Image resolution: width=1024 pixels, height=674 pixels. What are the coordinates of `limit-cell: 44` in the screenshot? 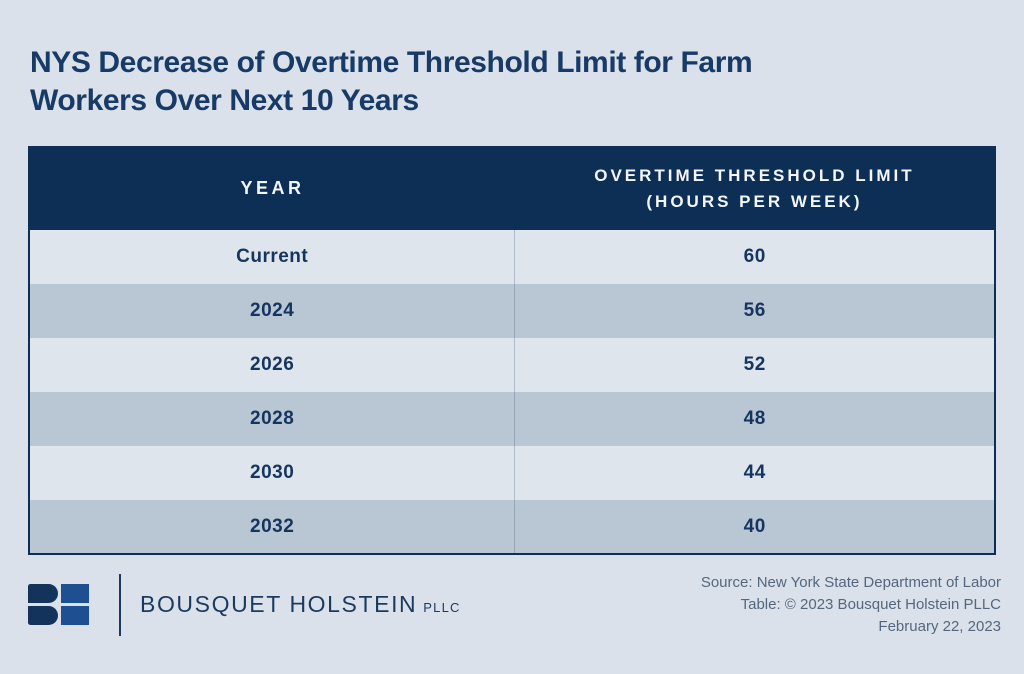 It's located at (754, 473).